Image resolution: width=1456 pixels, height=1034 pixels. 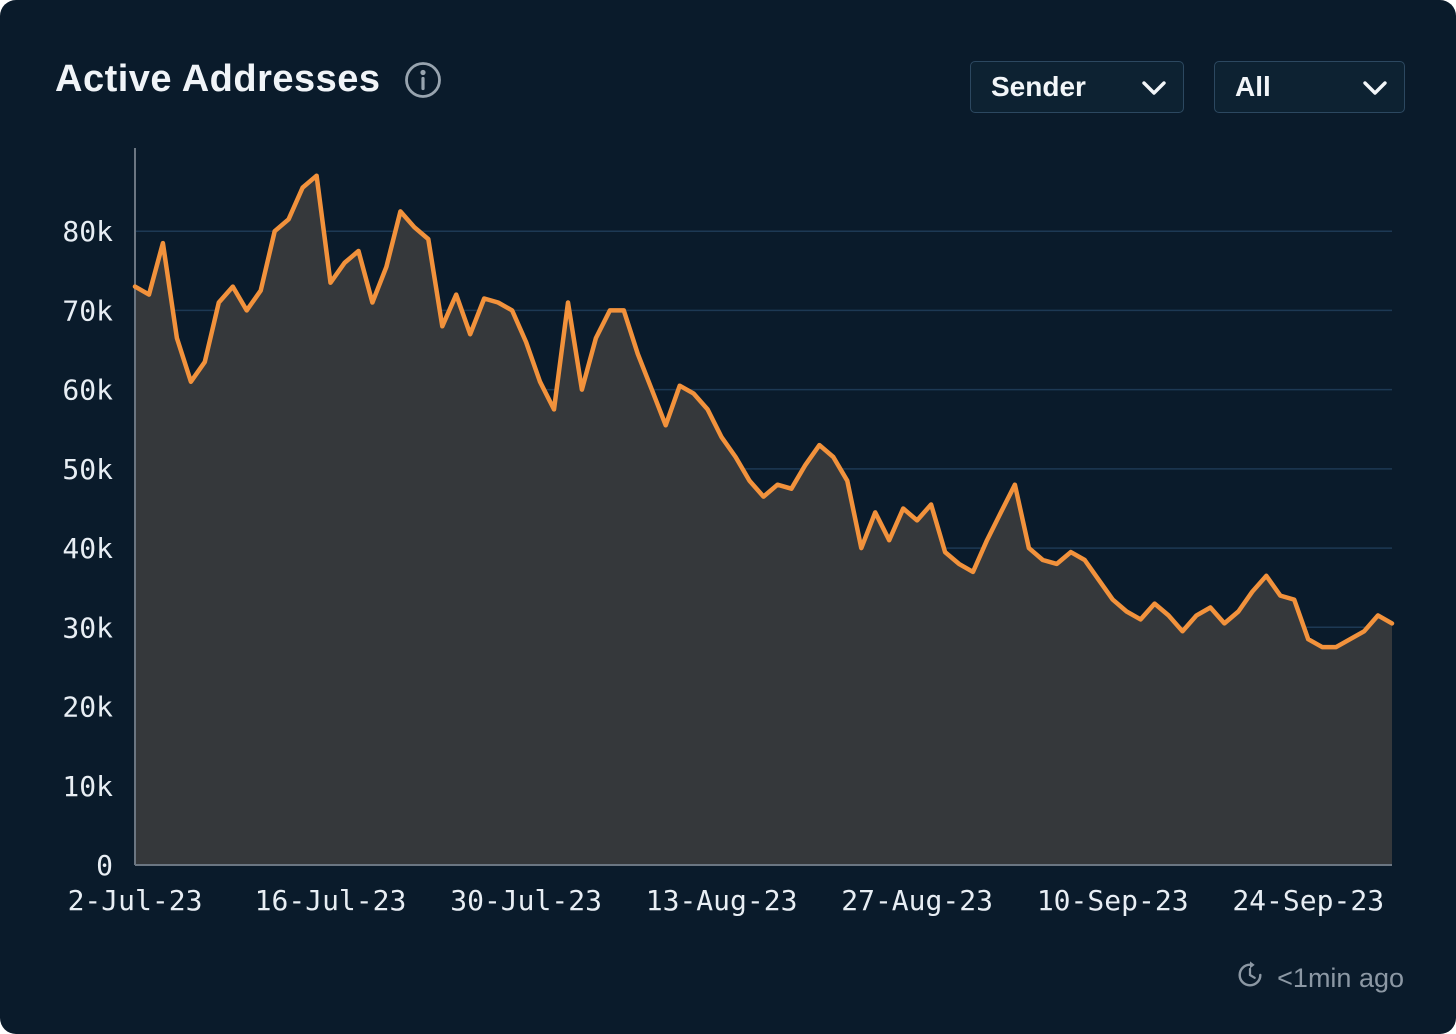 I want to click on chart-header: Active Addresses, so click(x=249, y=79).